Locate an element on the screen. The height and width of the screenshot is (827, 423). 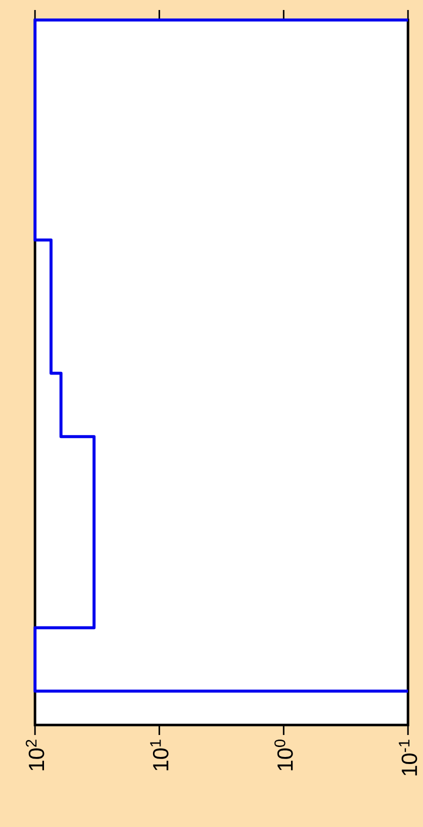
x-tick-label: 10$^{0}$ is located at coordinates (283, 755).